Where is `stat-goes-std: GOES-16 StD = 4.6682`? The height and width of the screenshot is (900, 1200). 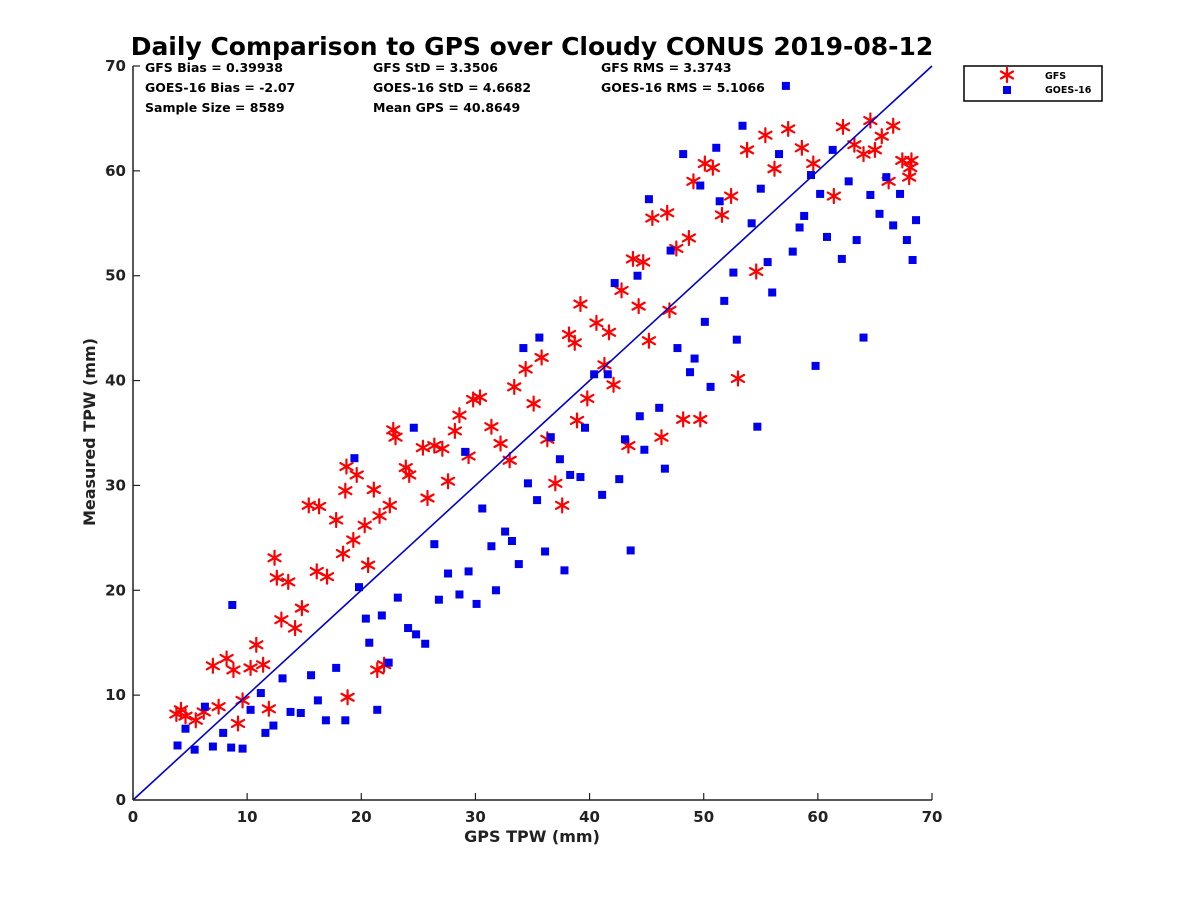
stat-goes-std: GOES-16 StD = 4.6682 is located at coordinates (452, 87).